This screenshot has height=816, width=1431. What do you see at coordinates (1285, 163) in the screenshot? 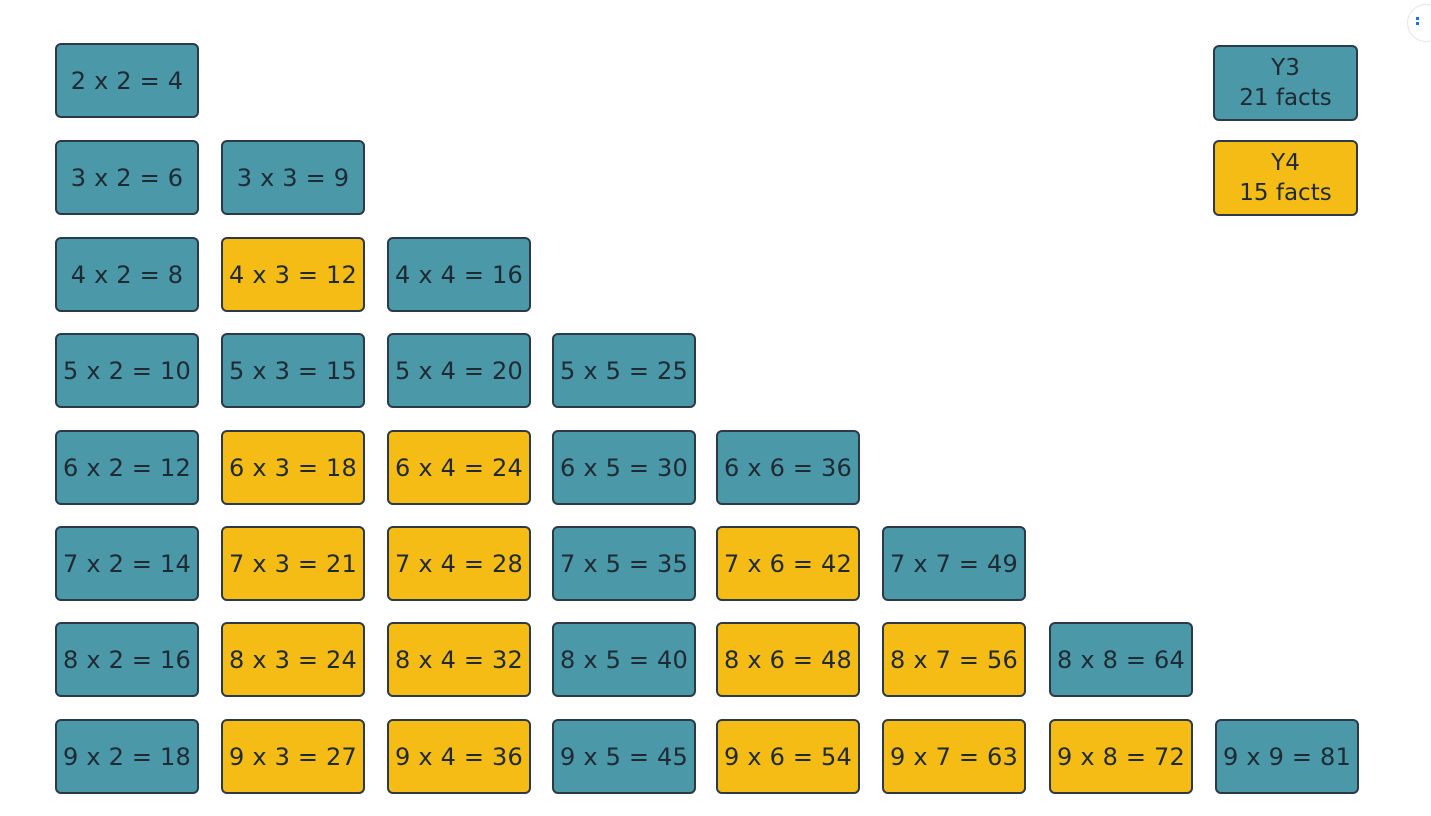
I see `legend-label: Y4` at bounding box center [1285, 163].